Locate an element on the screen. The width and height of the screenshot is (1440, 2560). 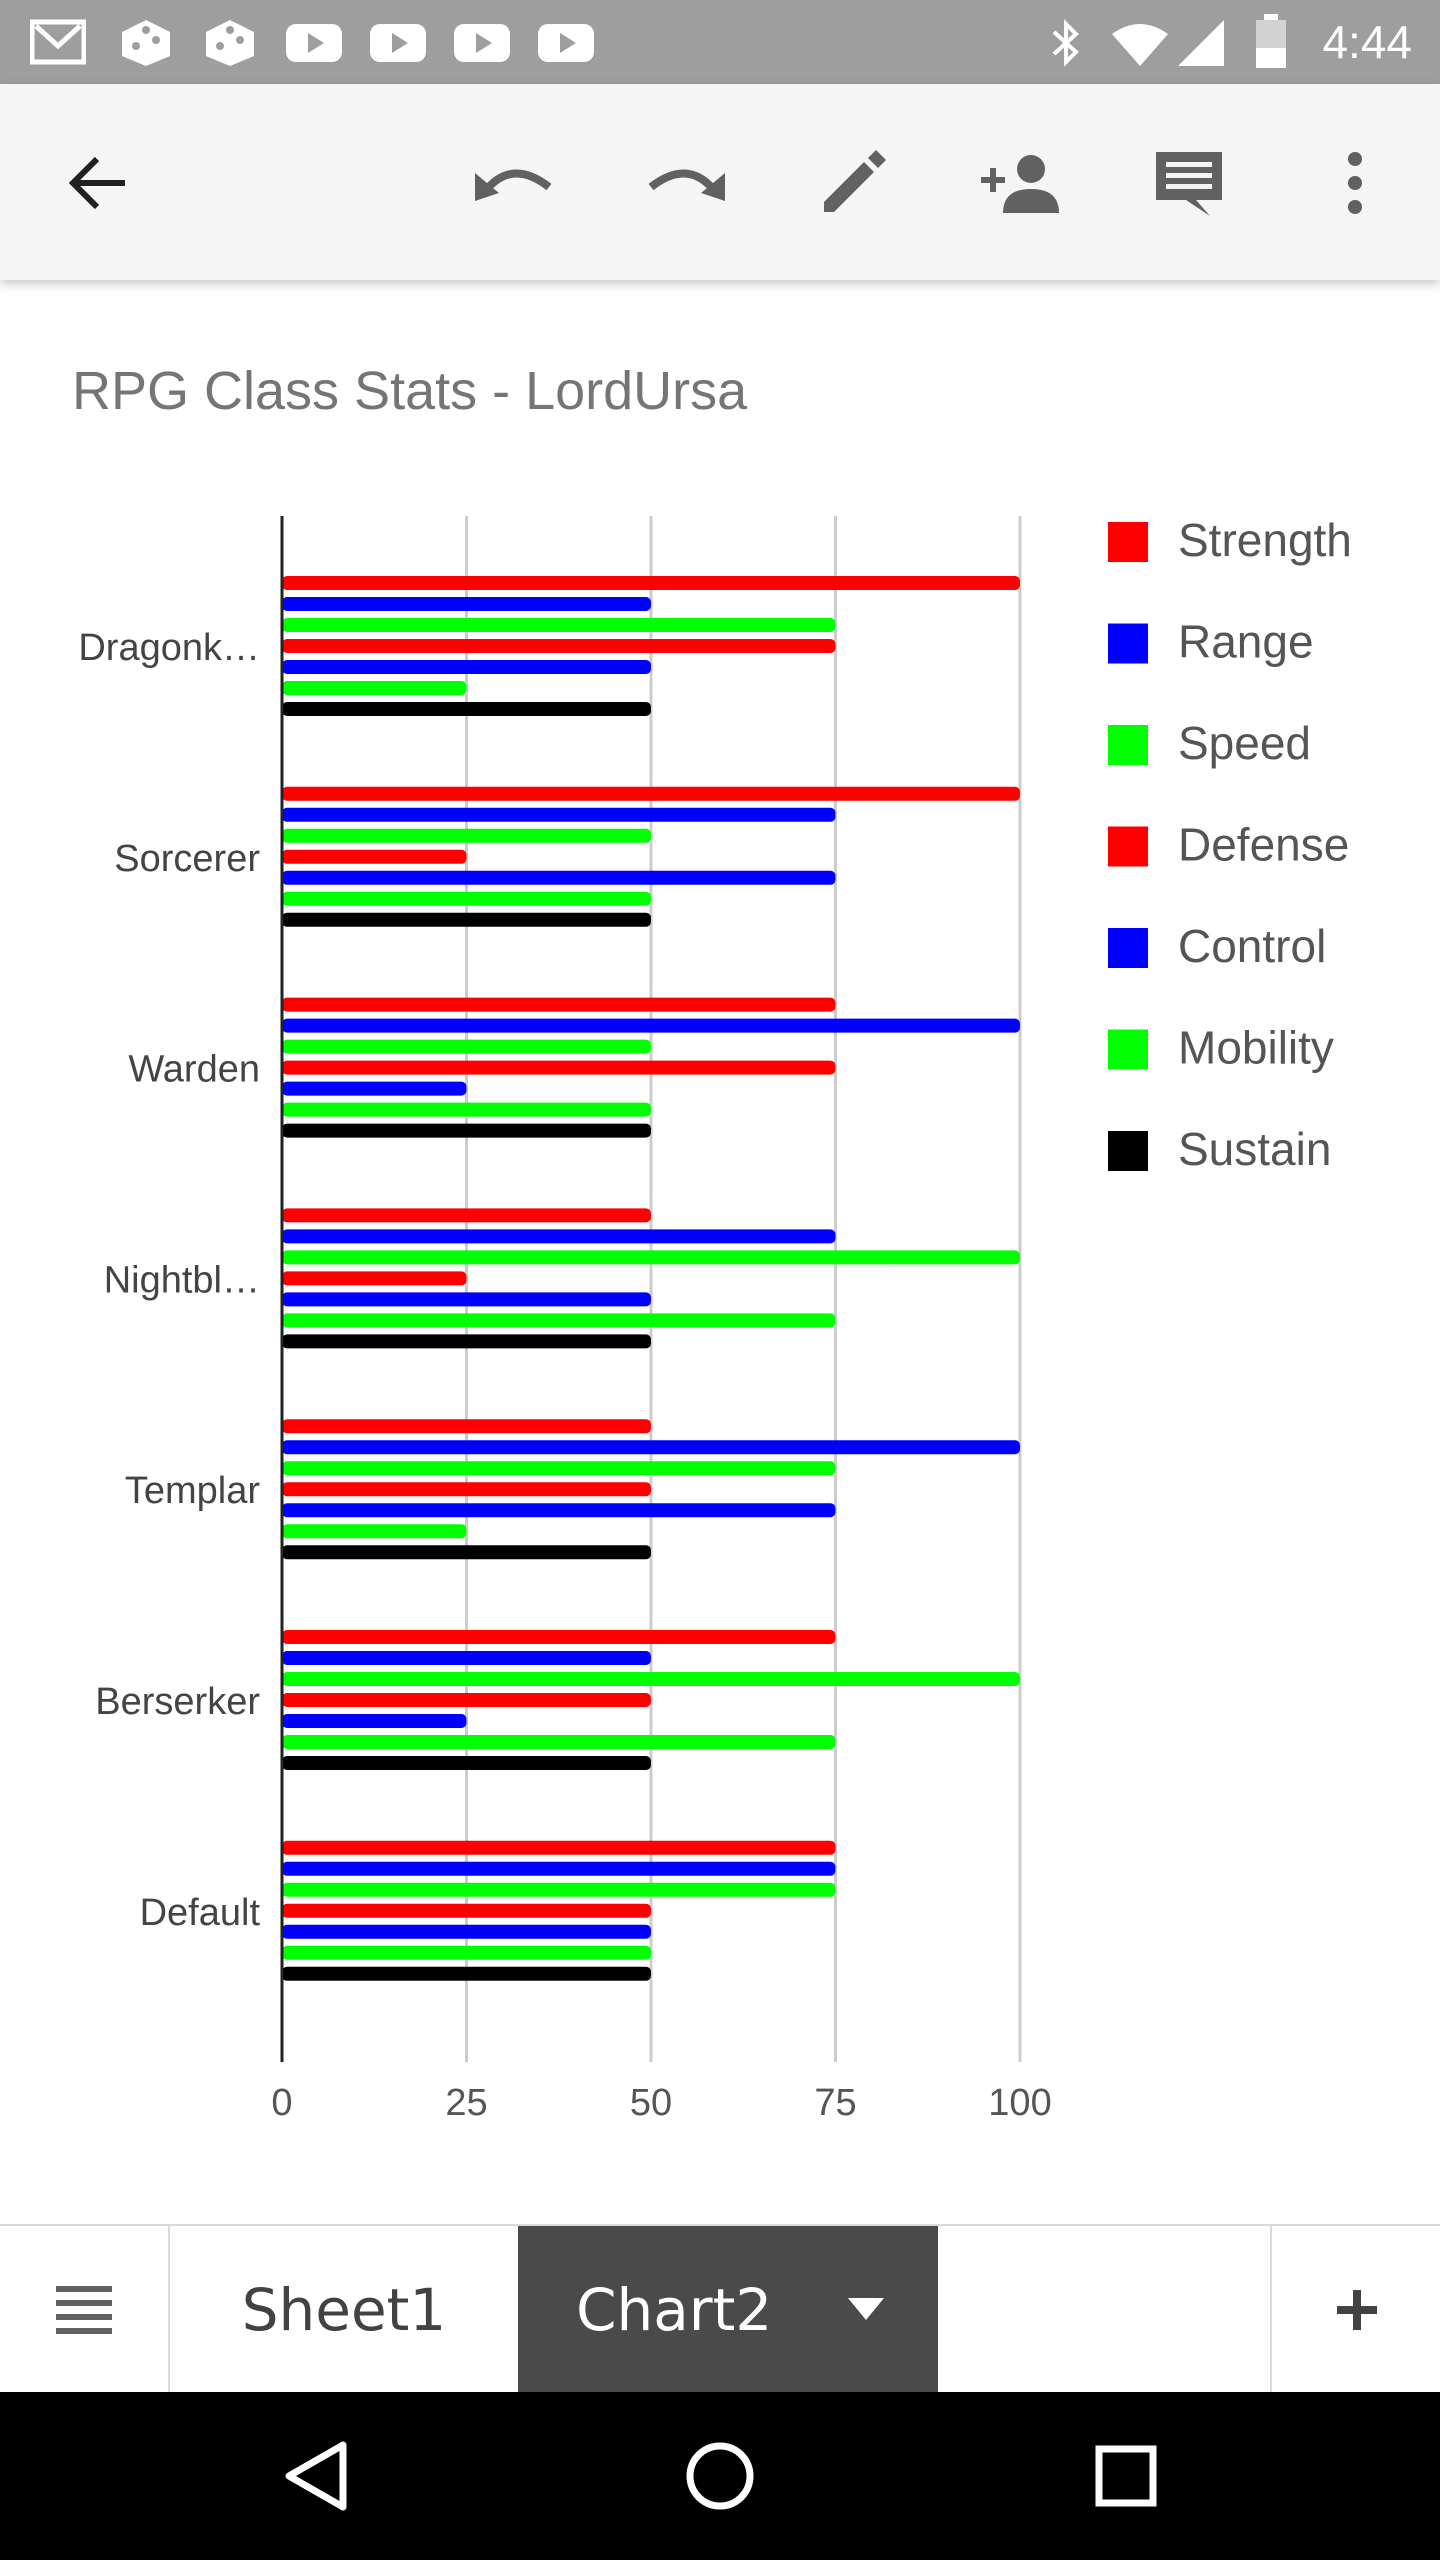
share-button is located at coordinates (1021, 183).